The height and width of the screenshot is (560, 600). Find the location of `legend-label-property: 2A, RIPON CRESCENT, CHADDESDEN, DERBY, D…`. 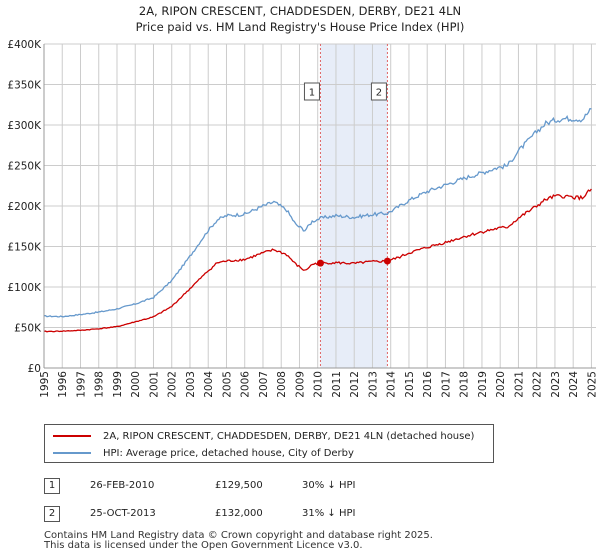

legend-label-property: 2A, RIPON CRESCENT, CHADDESDEN, DERBY, D… is located at coordinates (289, 436).